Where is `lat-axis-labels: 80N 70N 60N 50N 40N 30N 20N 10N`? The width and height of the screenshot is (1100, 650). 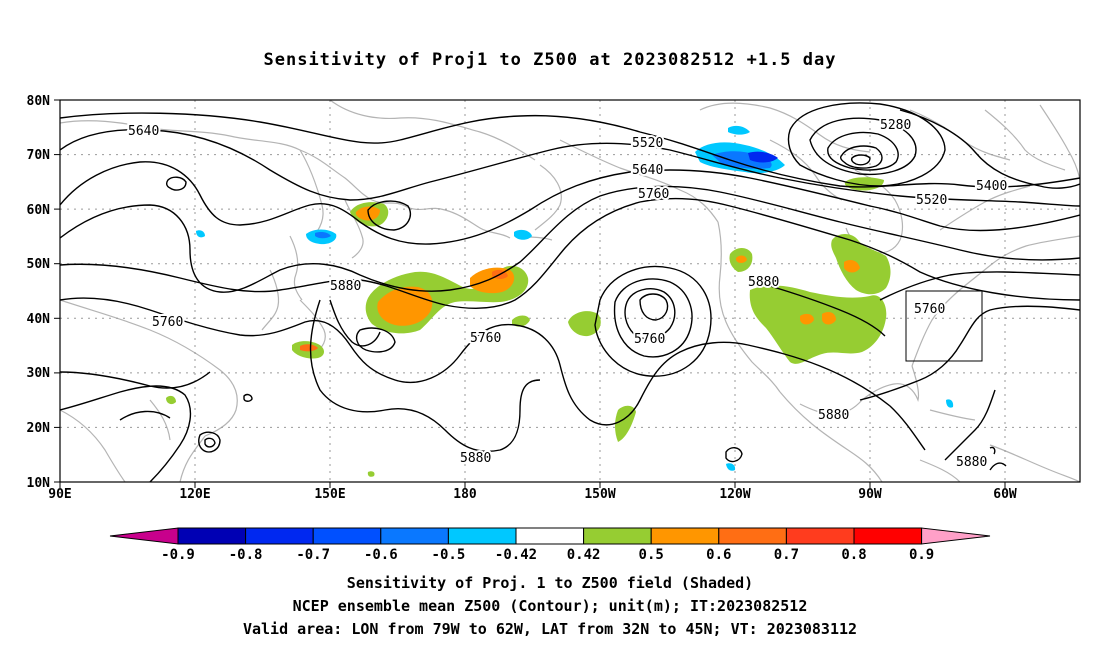 lat-axis-labels: 80N 70N 60N 50N 40N 30N 20N 10N is located at coordinates (39, 292).